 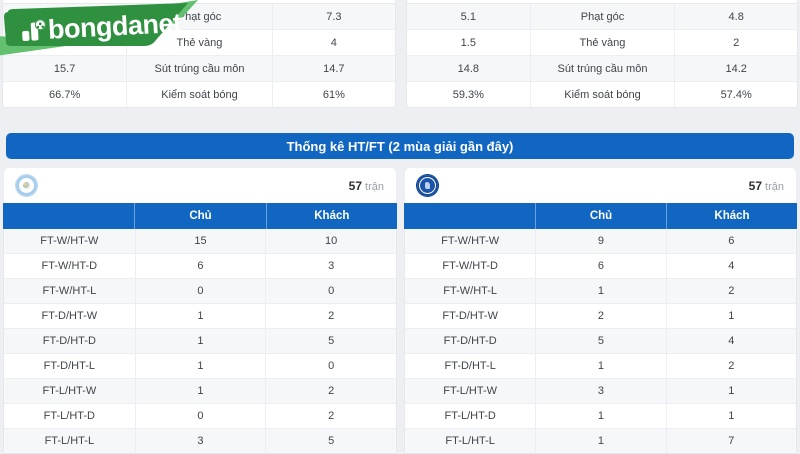 I want to click on table-row: FT-W/HT-W 9 6, so click(x=600, y=241).